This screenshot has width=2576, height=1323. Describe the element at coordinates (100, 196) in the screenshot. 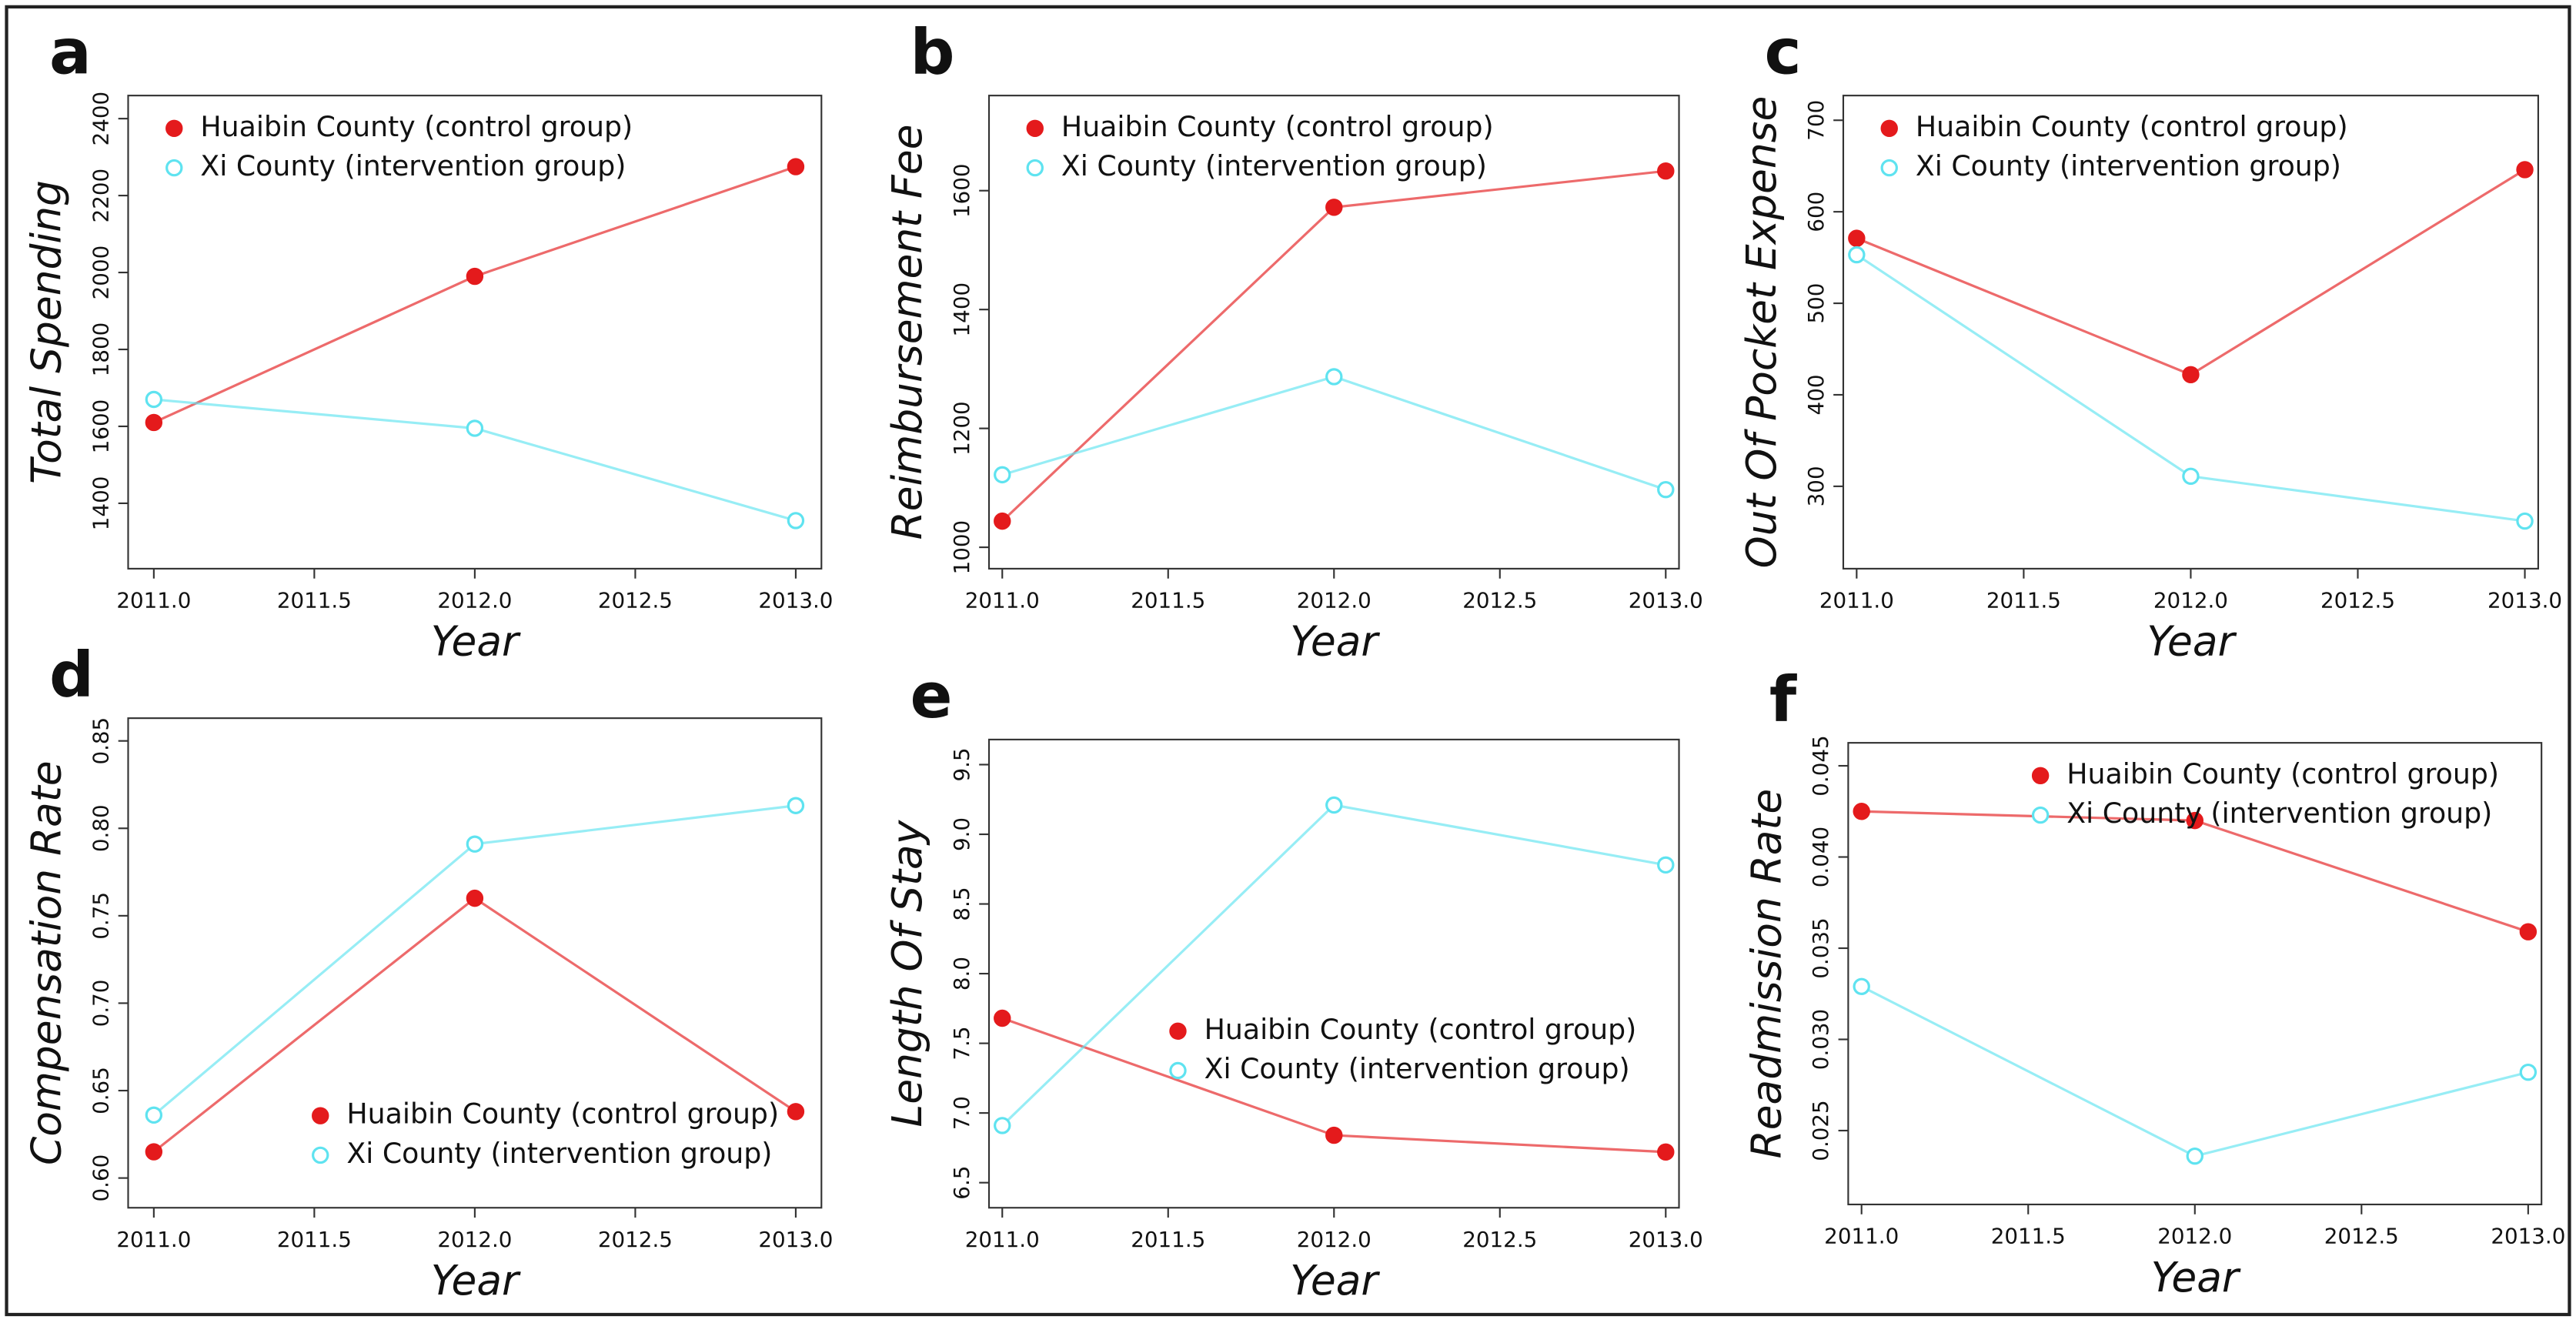

I see `y-tick-label: 2200` at that location.